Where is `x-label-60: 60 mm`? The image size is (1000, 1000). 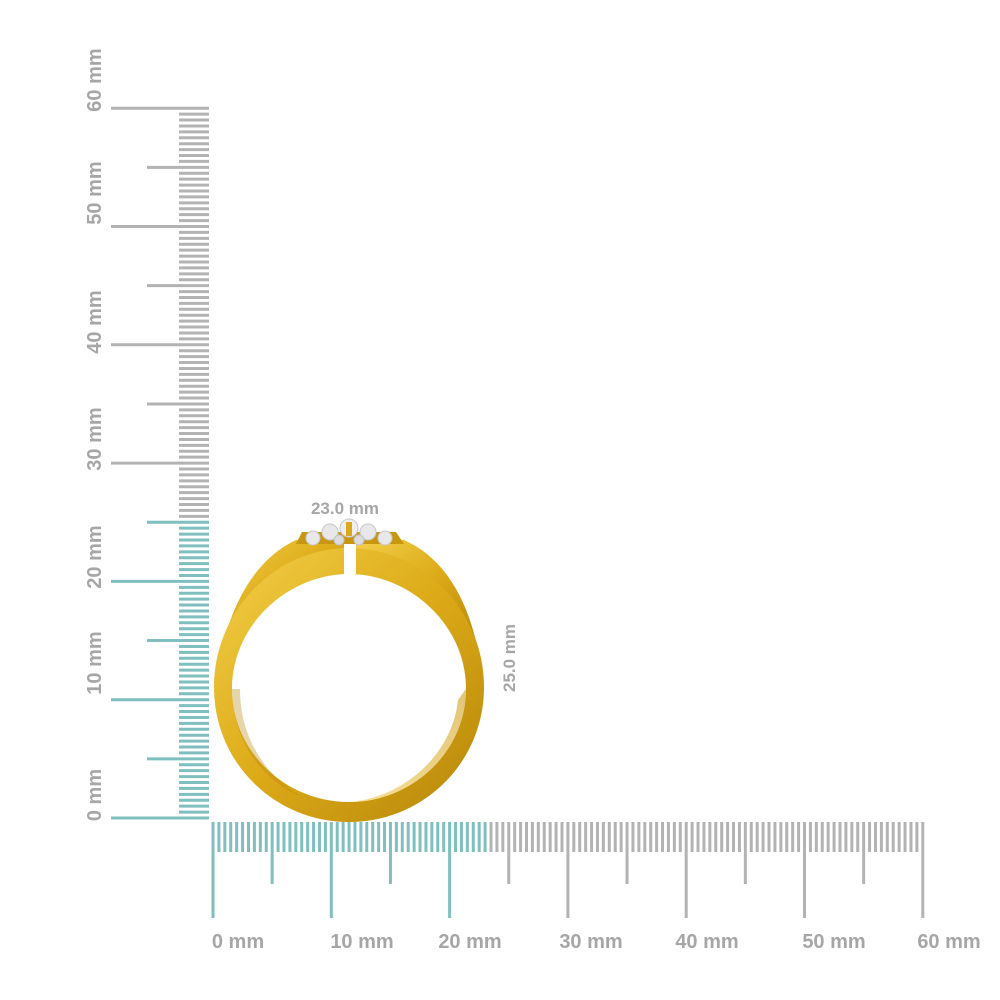
x-label-60: 60 mm is located at coordinates (948, 942).